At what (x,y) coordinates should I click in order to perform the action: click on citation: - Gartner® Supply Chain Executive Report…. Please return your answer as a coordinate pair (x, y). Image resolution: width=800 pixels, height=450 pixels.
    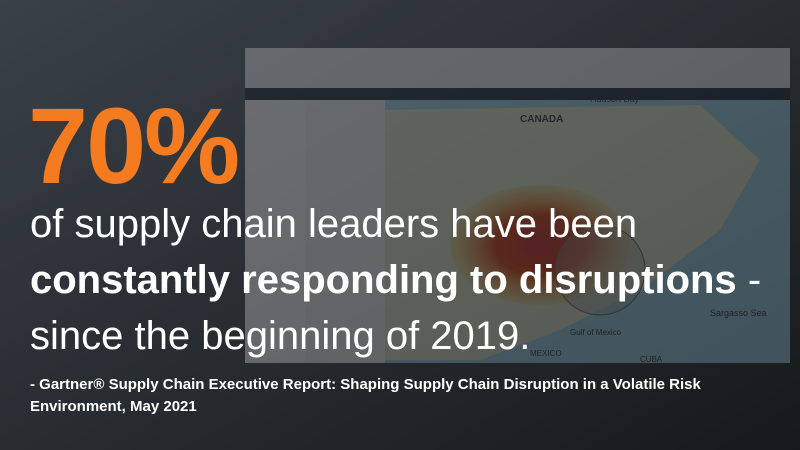
    Looking at the image, I should click on (365, 395).